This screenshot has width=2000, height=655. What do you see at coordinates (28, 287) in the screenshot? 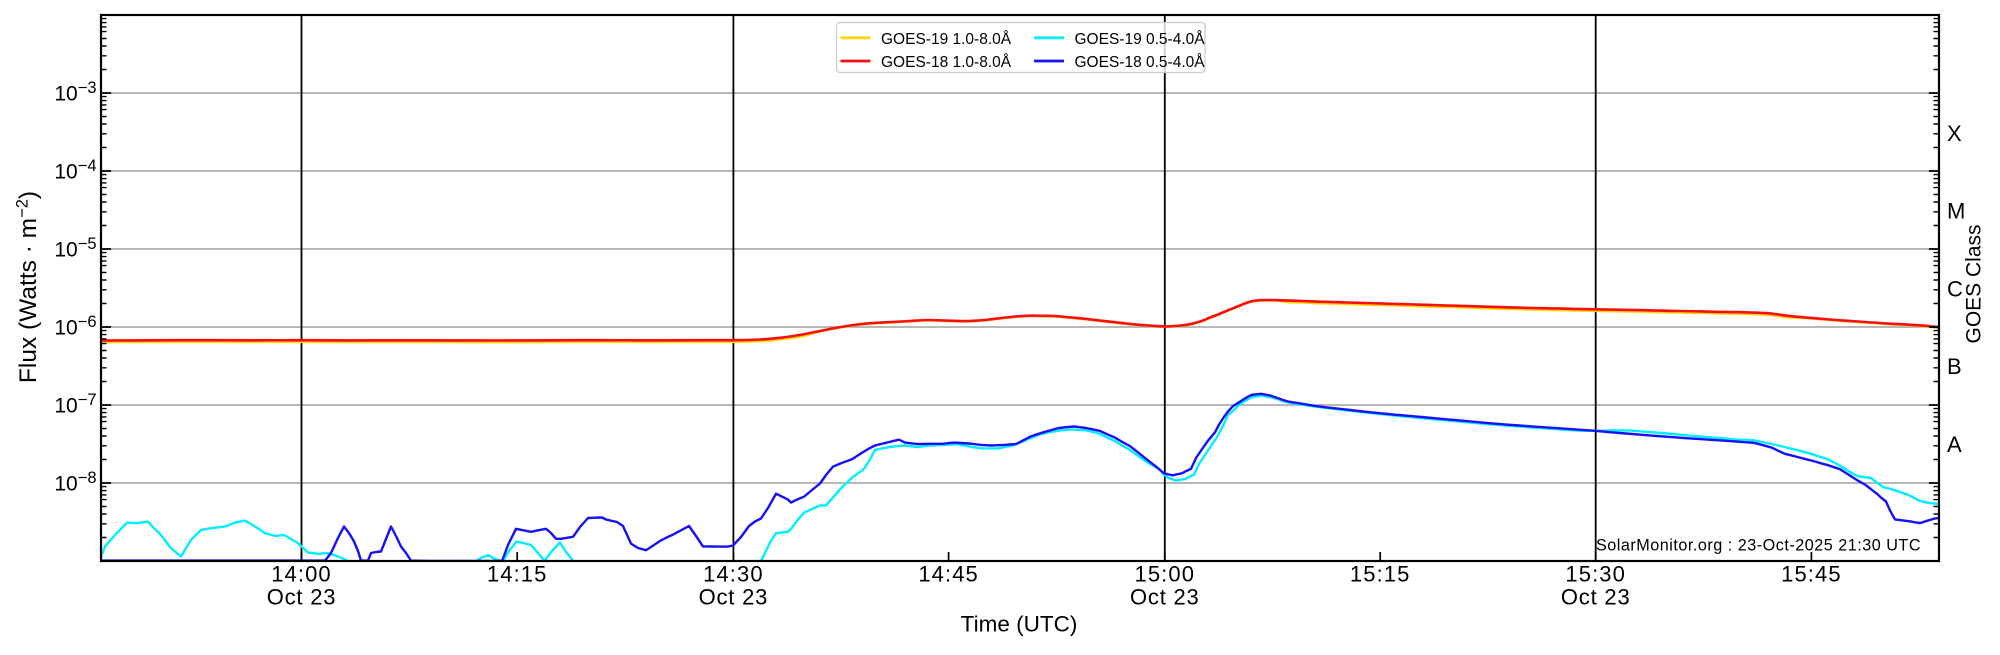
I see `svg-text: Flux (Watts · m−2)` at bounding box center [28, 287].